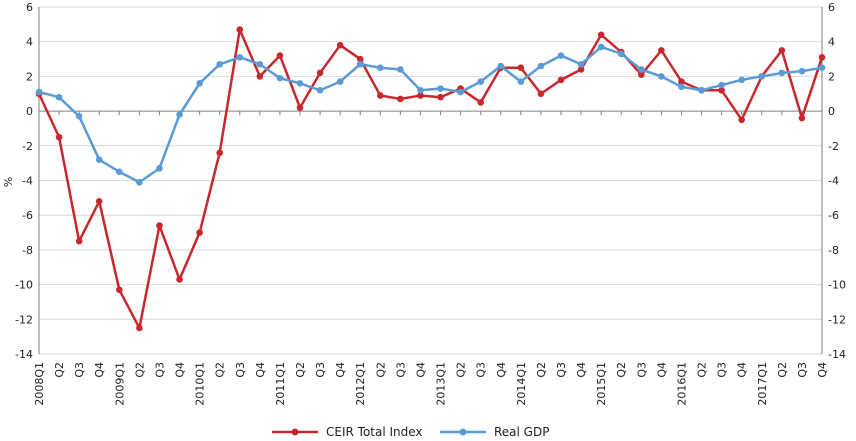  What do you see at coordinates (831, 76) in the screenshot?
I see `y-tick-label-right: 2` at bounding box center [831, 76].